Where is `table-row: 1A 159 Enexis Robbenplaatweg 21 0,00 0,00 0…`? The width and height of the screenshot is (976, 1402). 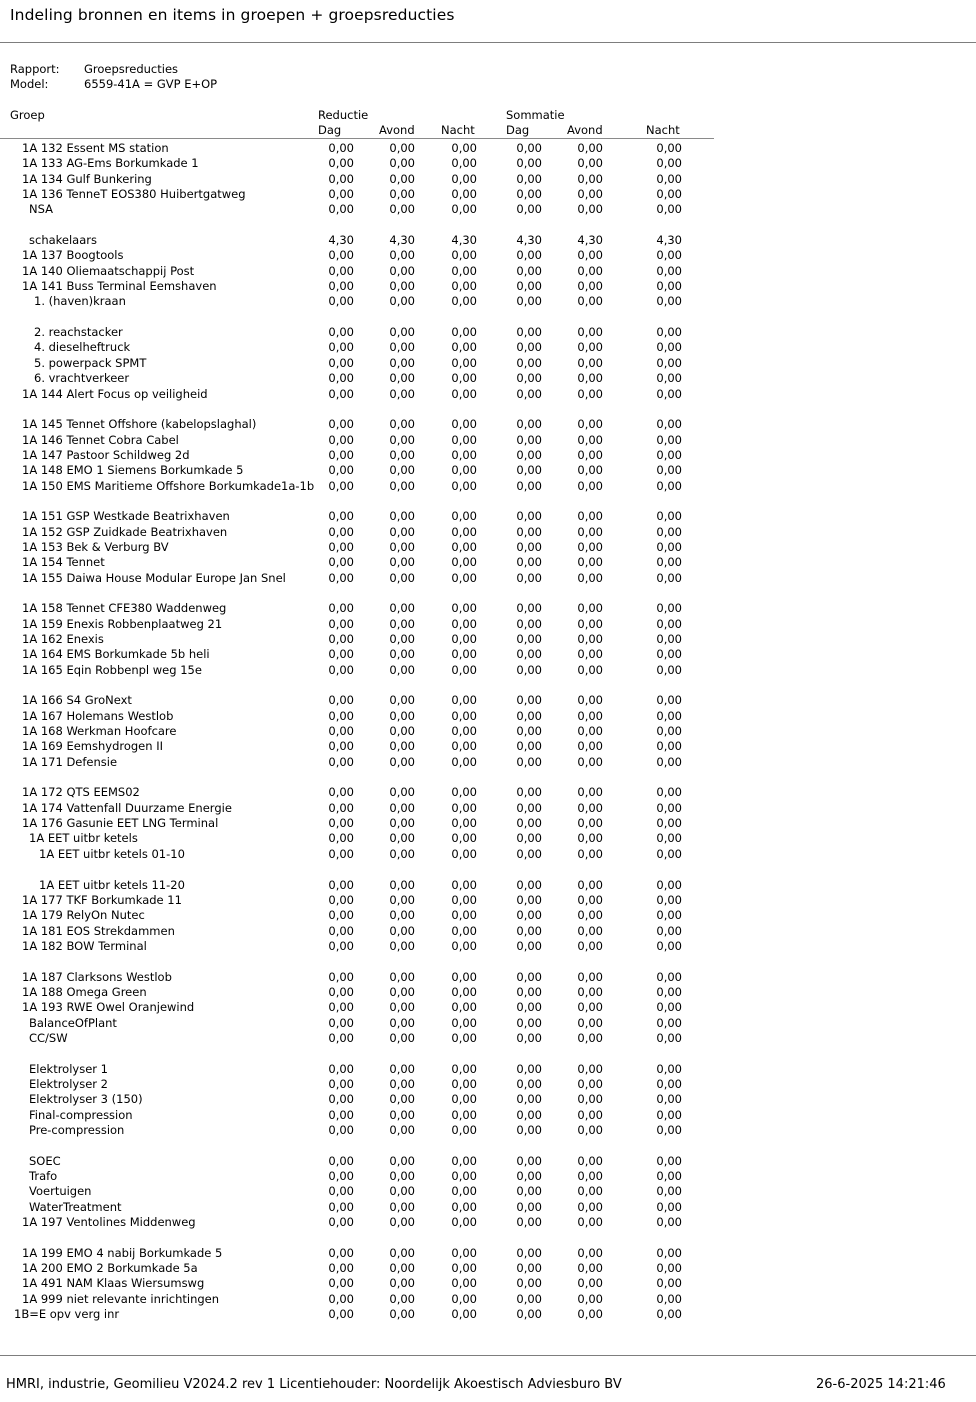
table-row: 1A 159 Enexis Robbenplaatweg 21 0,00 0,00 0… is located at coordinates (488, 624).